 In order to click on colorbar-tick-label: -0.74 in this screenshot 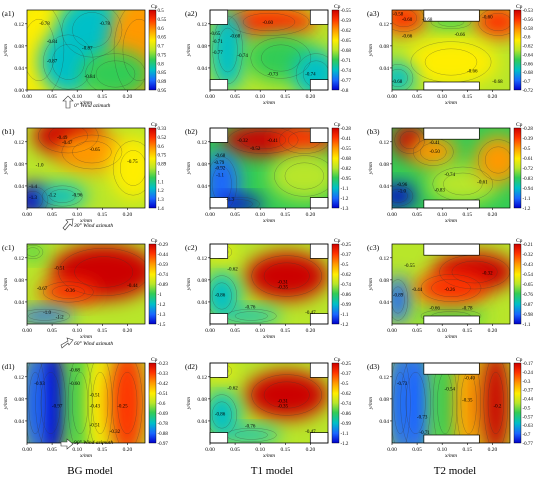, I will do `click(163, 275)`.